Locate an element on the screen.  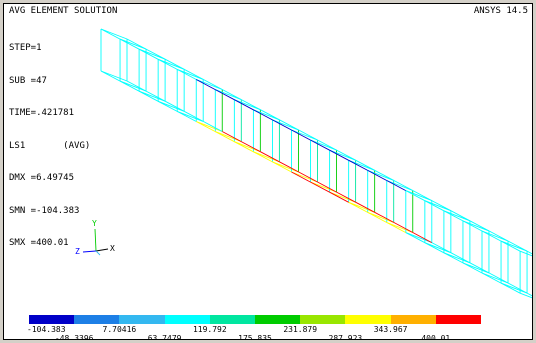
legend-value-label: 231.879 is located at coordinates (300, 329).